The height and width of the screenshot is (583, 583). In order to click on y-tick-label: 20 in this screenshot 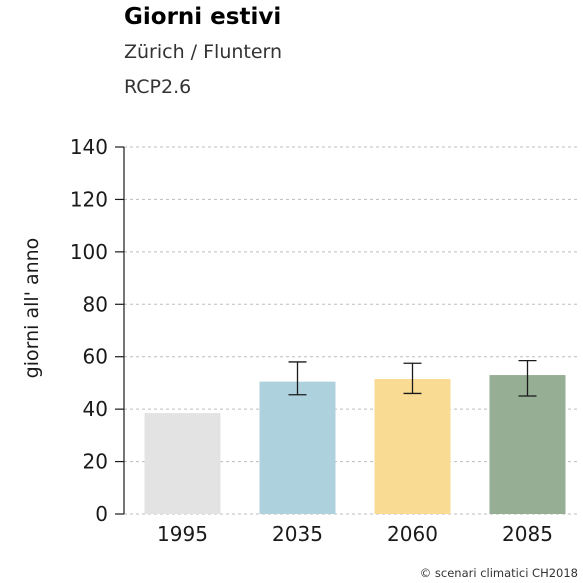, I will do `click(95, 462)`.